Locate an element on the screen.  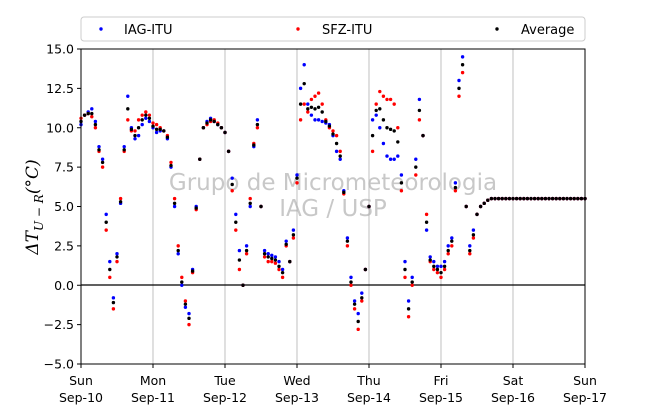
x-tick-date-2: Sep-12 is located at coordinates (225, 397).